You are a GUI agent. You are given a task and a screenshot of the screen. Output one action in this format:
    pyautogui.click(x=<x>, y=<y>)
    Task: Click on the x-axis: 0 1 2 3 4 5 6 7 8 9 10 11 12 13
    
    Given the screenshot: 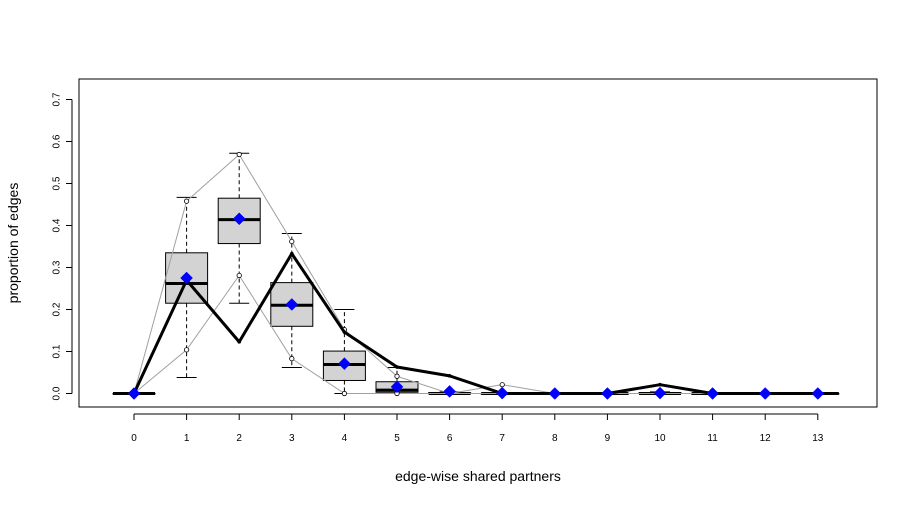 What is the action you would take?
    pyautogui.click(x=477, y=428)
    